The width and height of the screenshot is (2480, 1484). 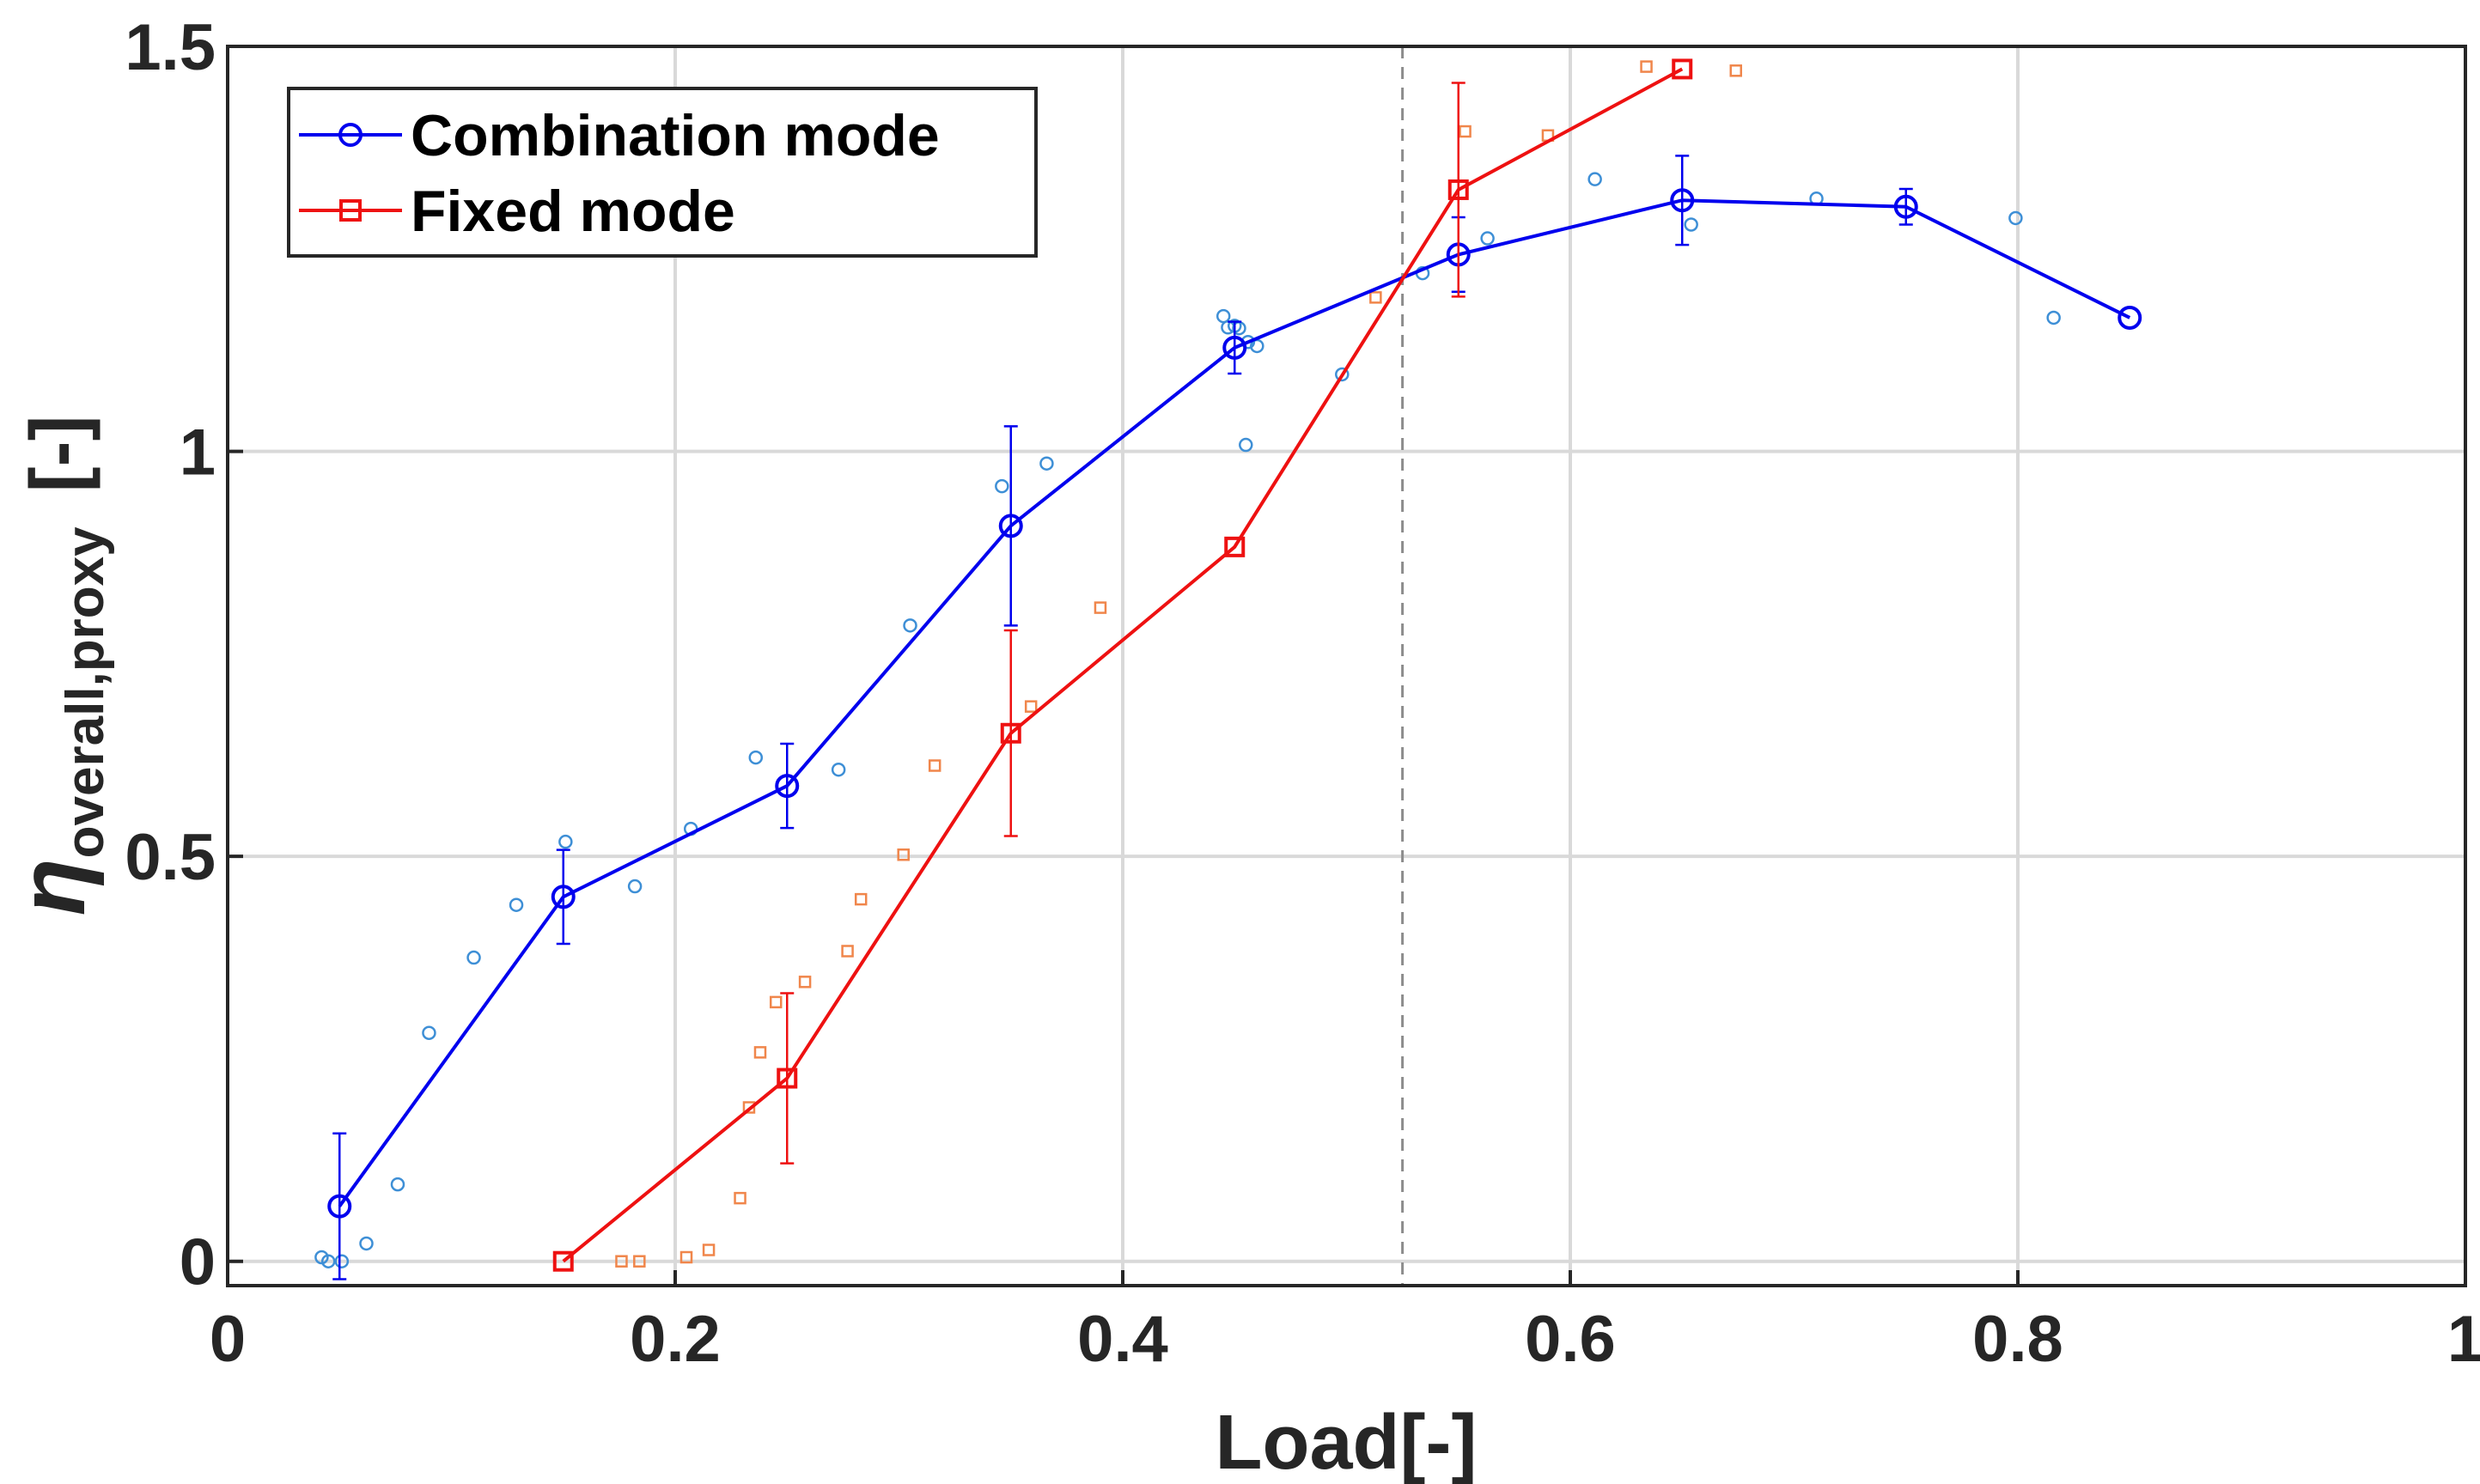 What do you see at coordinates (170, 857) in the screenshot?
I see `y-tick-label: 0.5` at bounding box center [170, 857].